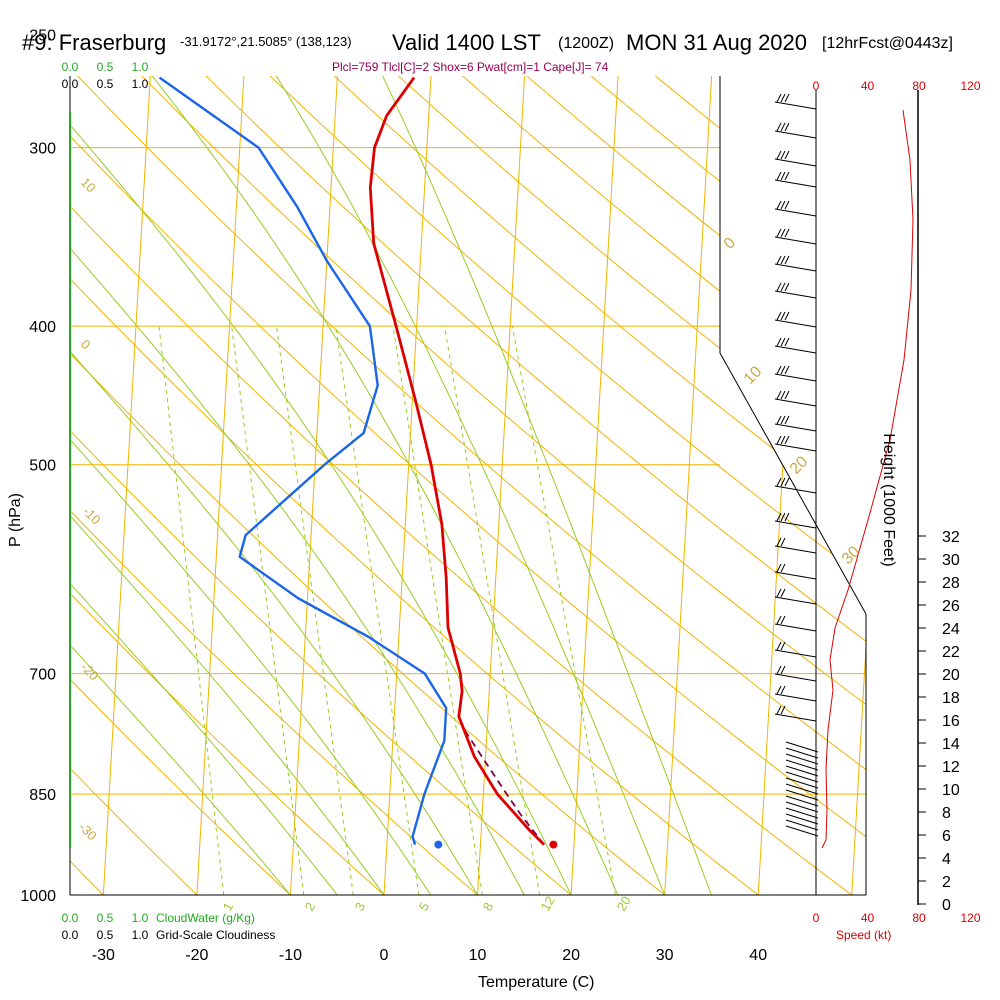 The height and width of the screenshot is (1000, 1000). I want to click on surface-temp-dot, so click(553, 844).